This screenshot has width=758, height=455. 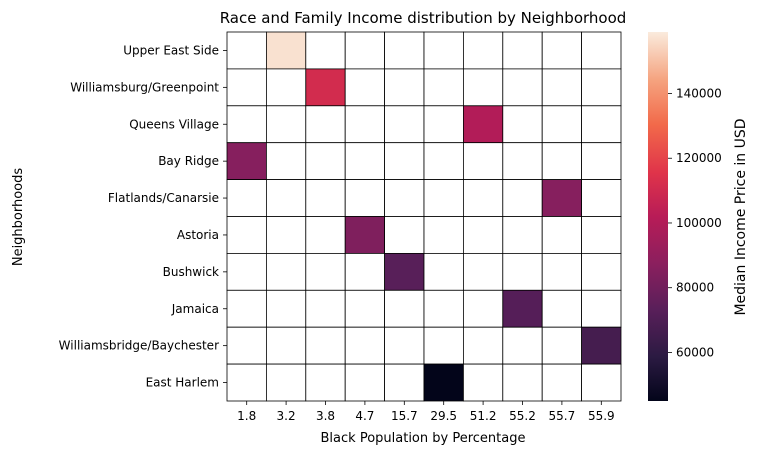 What do you see at coordinates (171, 50) in the screenshot?
I see `y-tick-label: Upper East Side` at bounding box center [171, 50].